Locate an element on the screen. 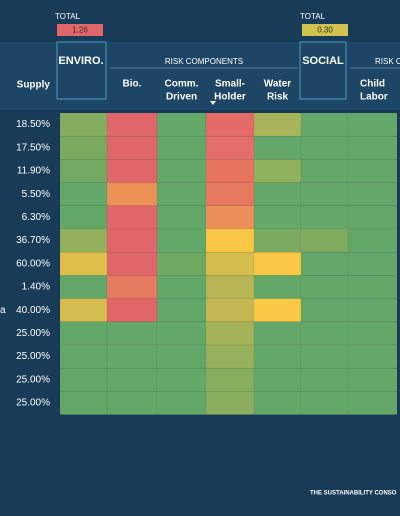  supply-value: 60.00% is located at coordinates (33, 263).